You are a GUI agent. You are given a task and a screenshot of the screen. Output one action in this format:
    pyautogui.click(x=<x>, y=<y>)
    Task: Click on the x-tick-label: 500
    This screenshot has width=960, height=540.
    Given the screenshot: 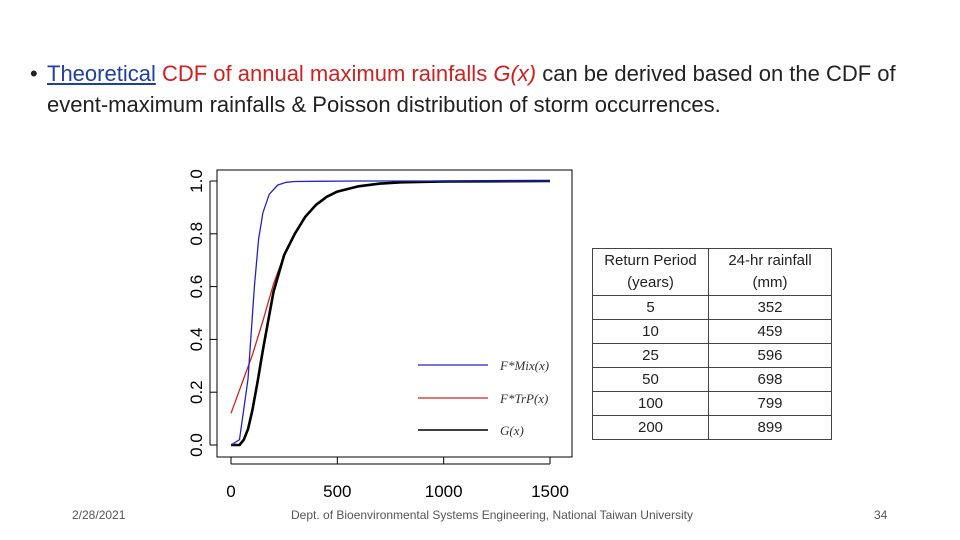 What is the action you would take?
    pyautogui.click(x=337, y=491)
    